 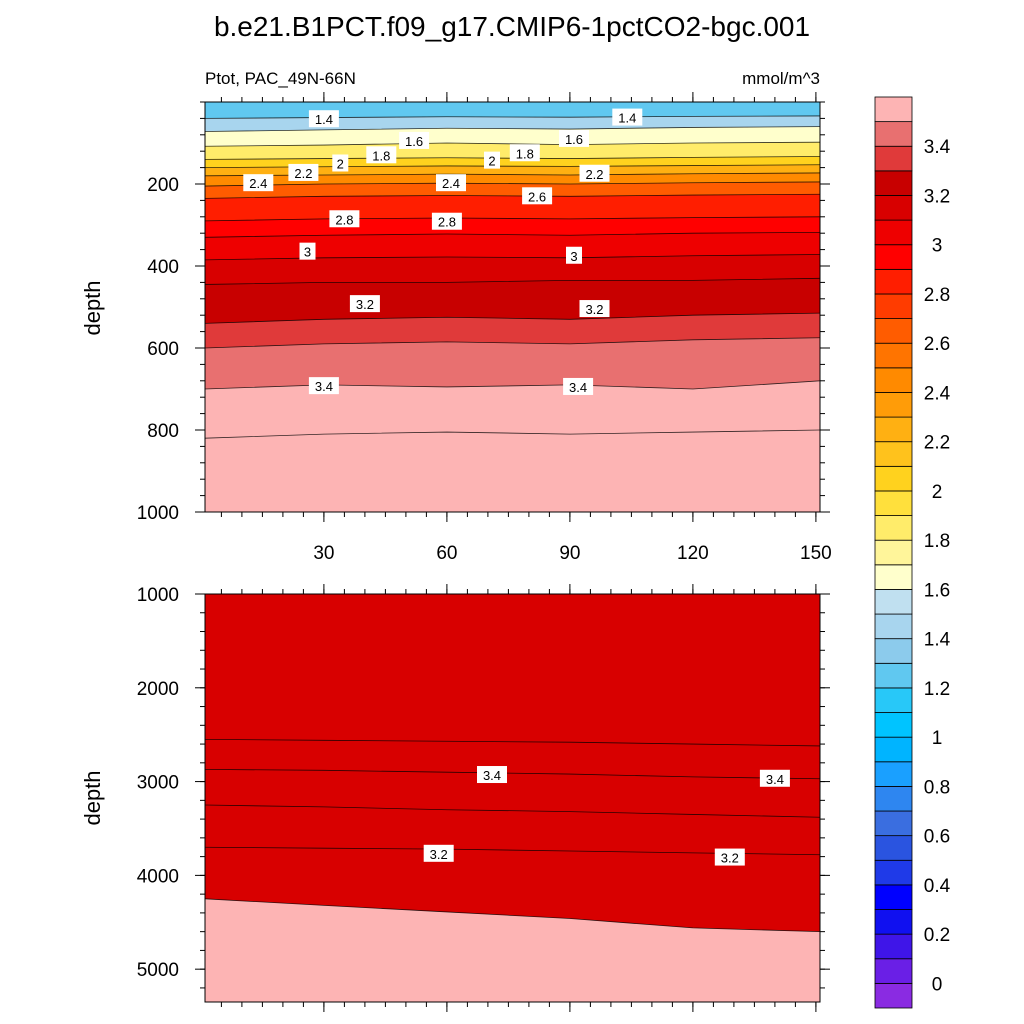 I want to click on contour-label: 1.6, so click(x=414, y=140).